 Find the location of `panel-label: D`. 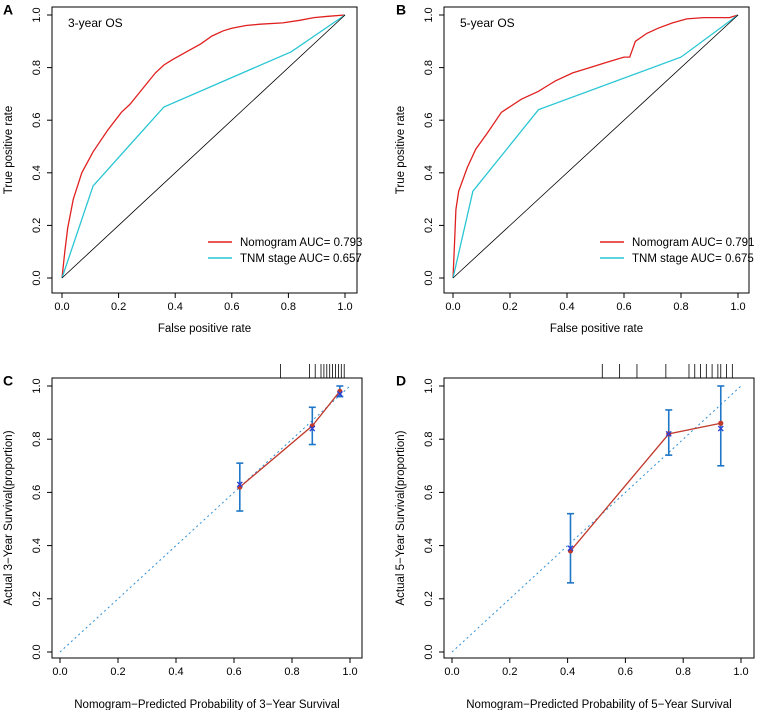

panel-label: D is located at coordinates (401, 381).